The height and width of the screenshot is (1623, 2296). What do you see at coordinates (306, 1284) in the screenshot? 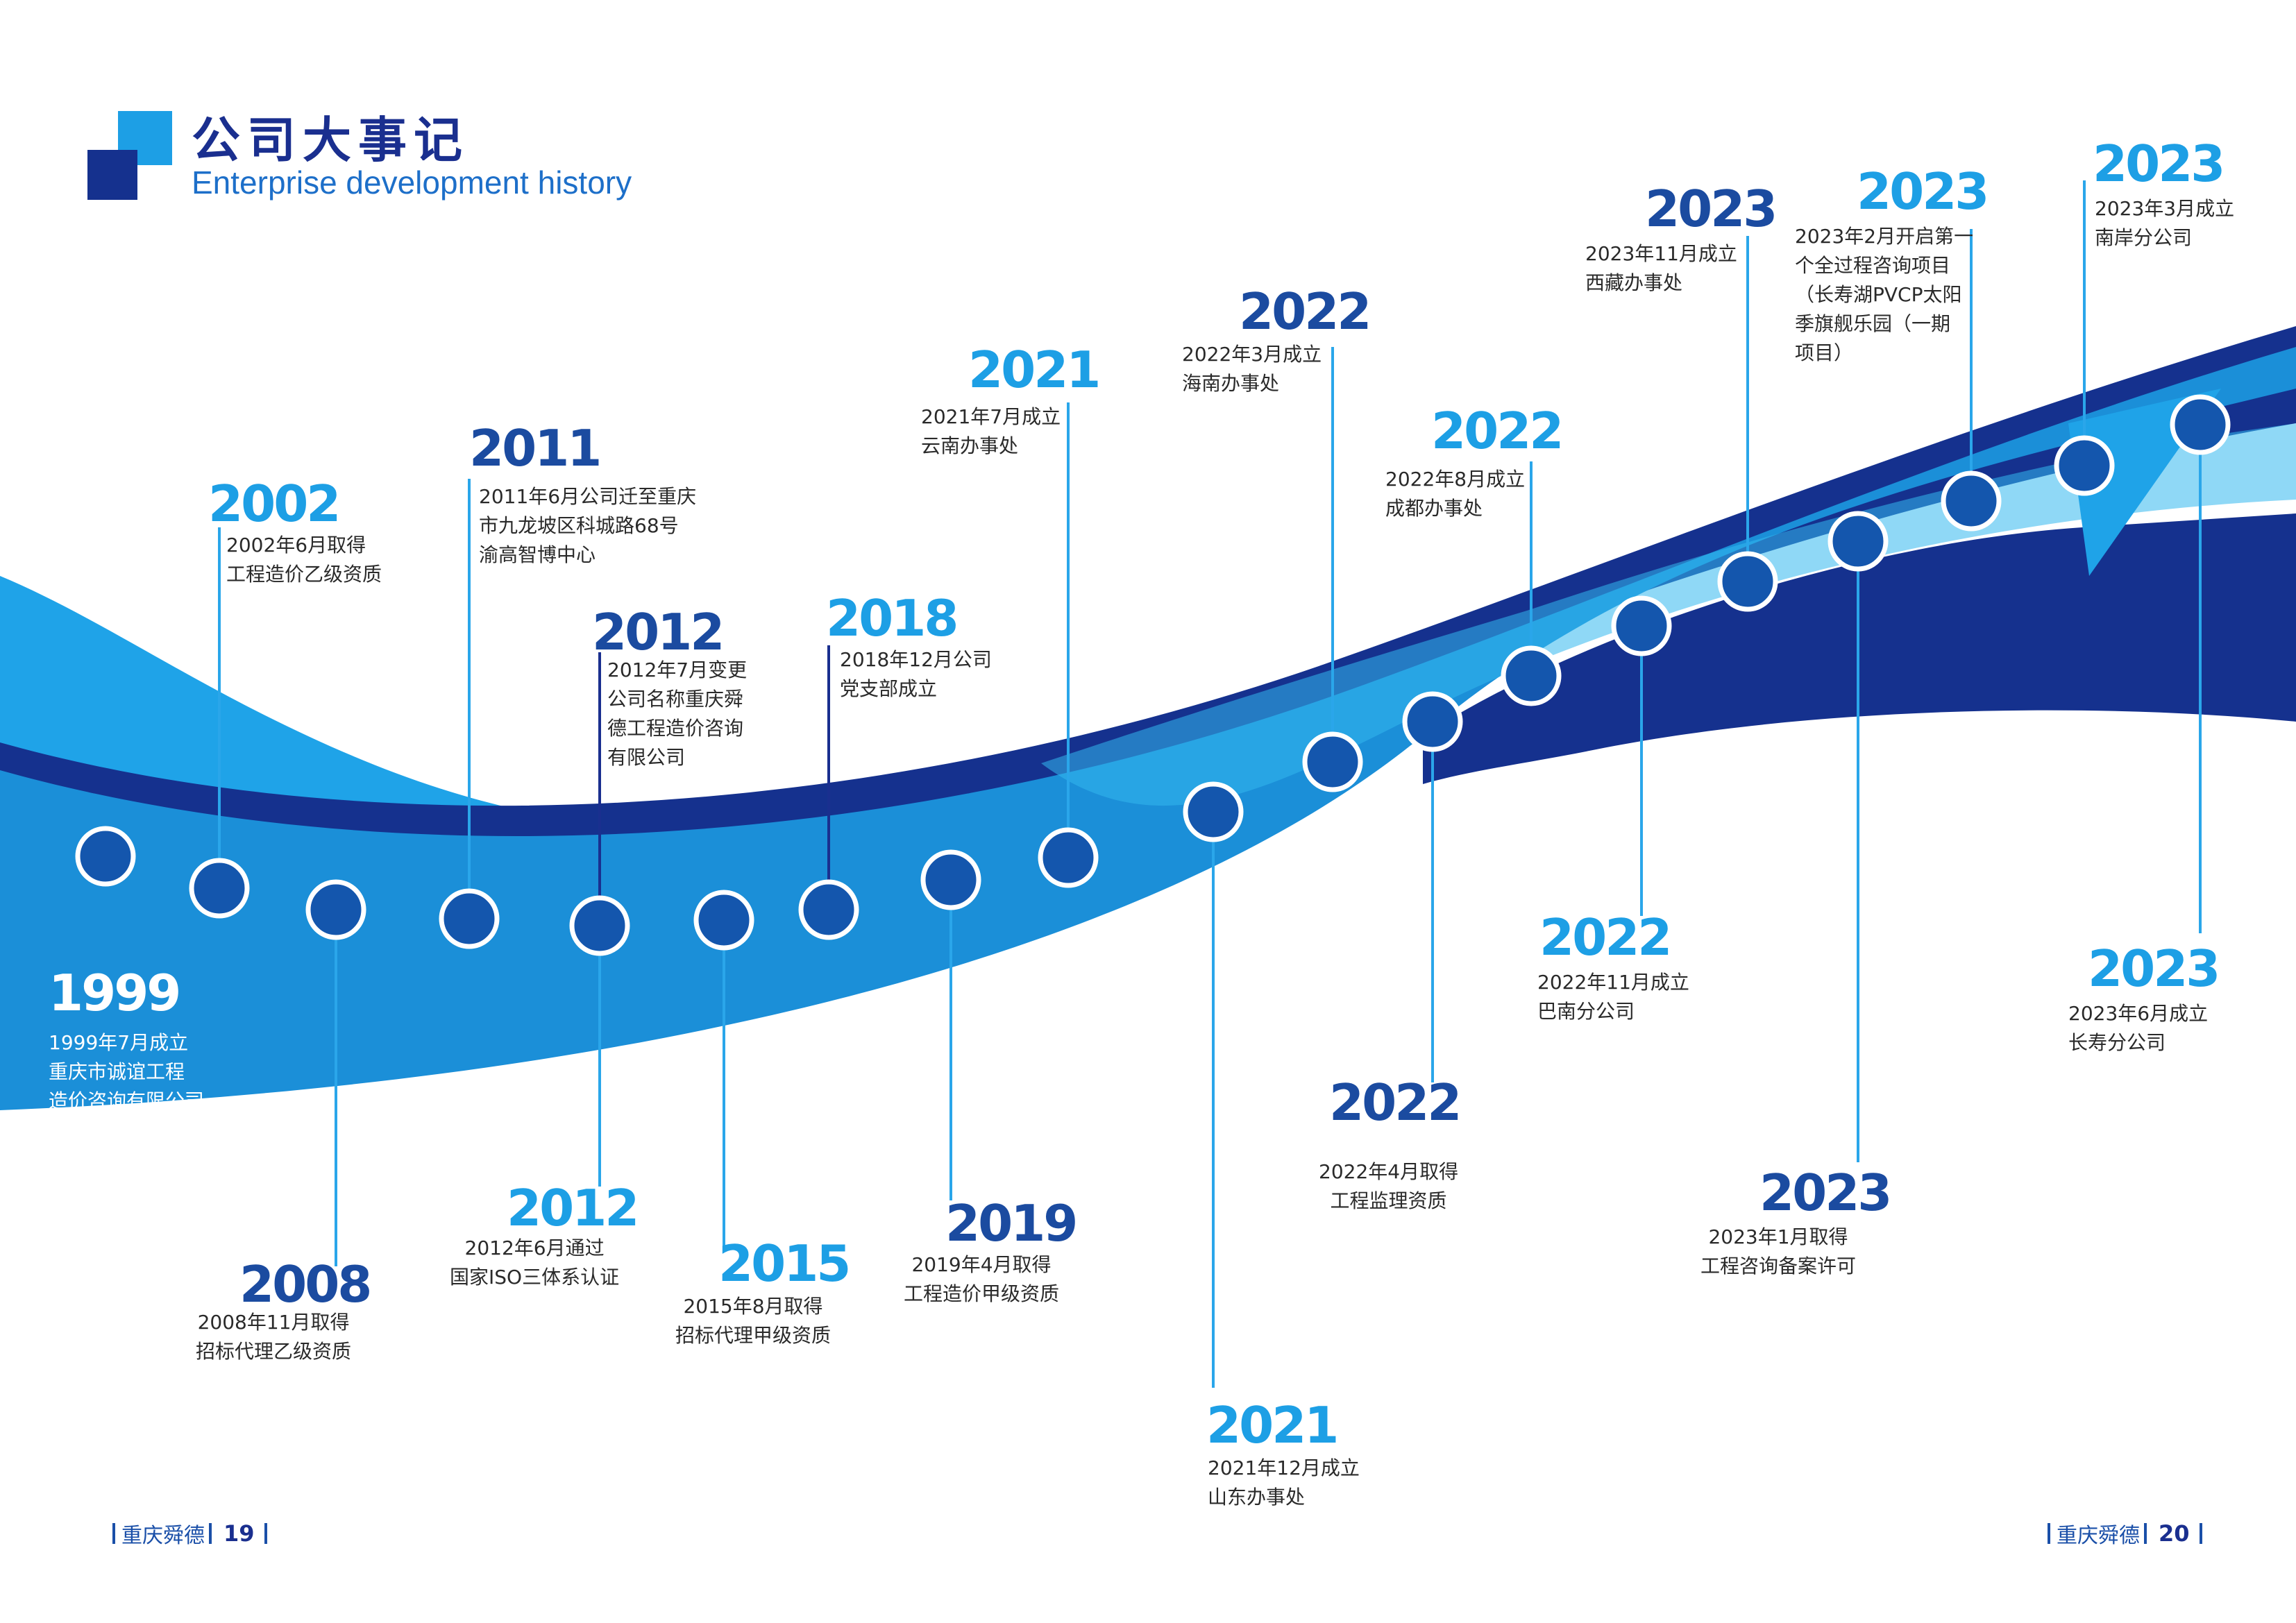
I see `event-year: 2008` at bounding box center [306, 1284].